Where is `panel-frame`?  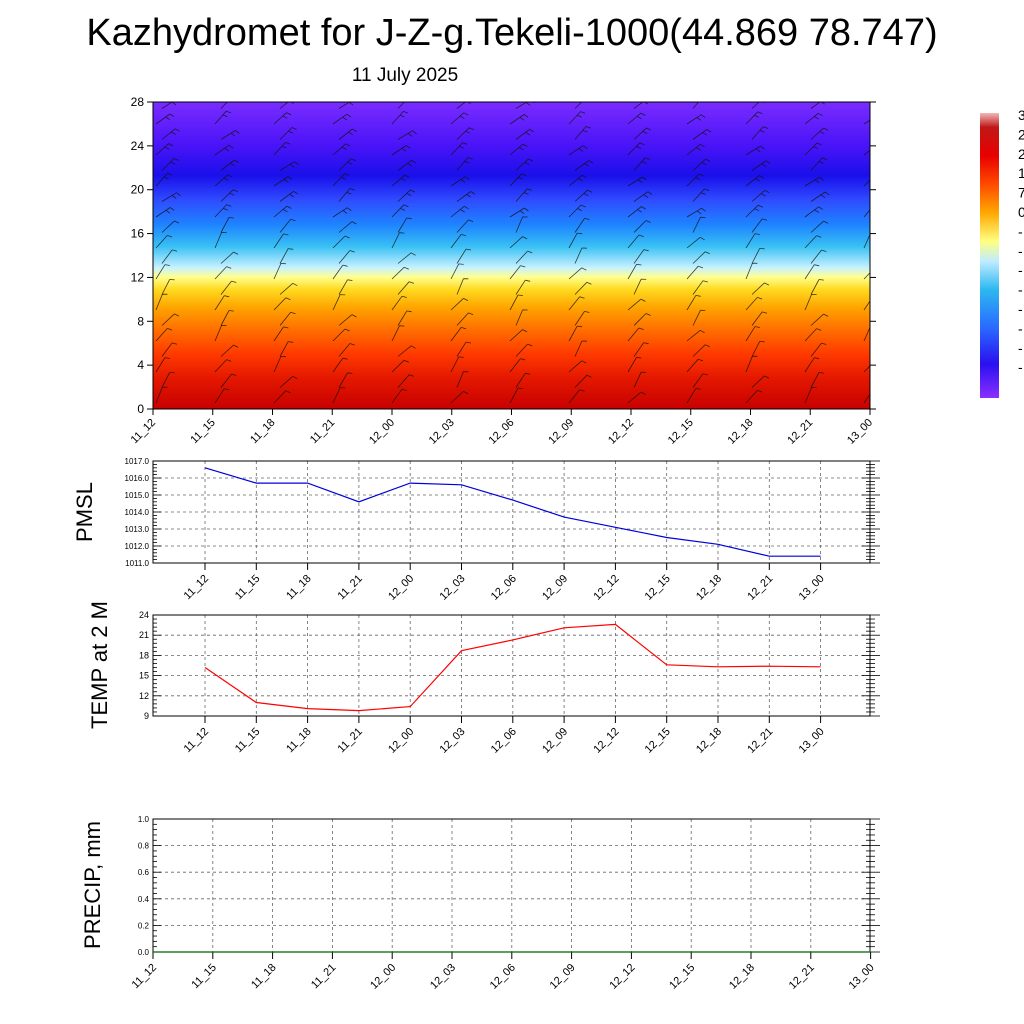
panel-frame is located at coordinates (511, 665).